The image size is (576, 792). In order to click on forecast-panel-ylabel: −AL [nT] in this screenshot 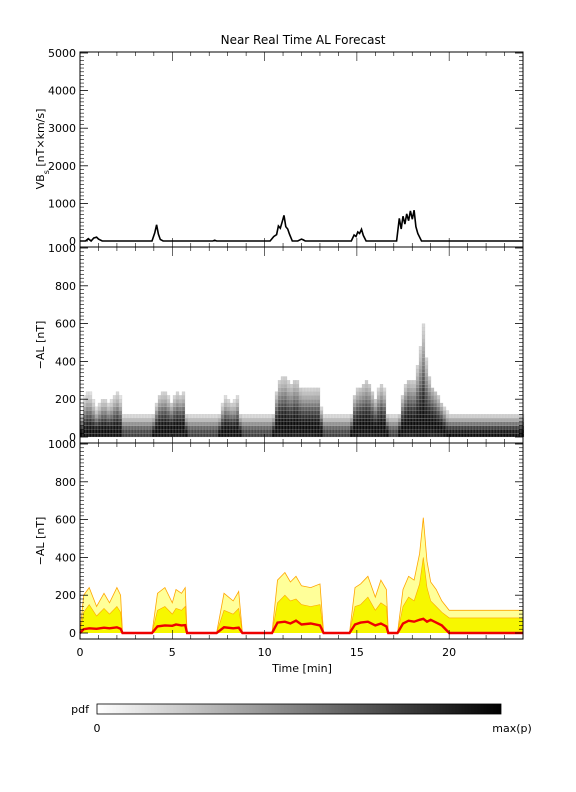, I will do `click(40, 541)`.